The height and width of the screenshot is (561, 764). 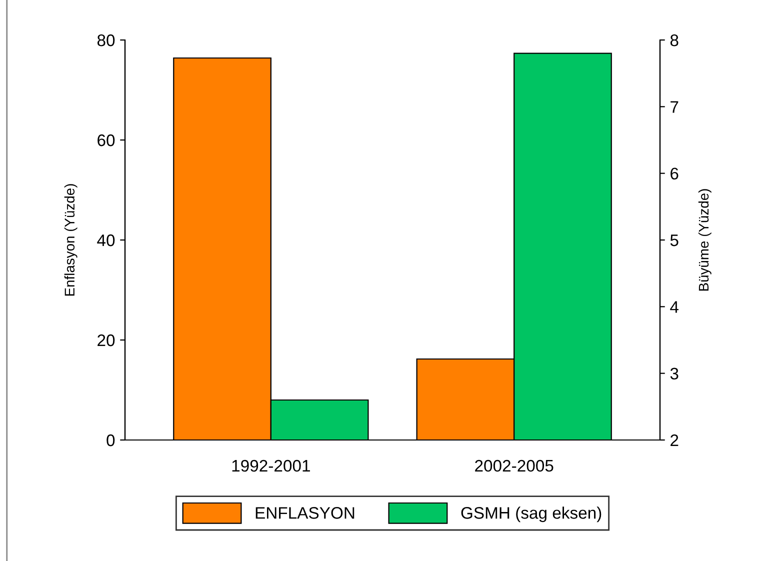 What do you see at coordinates (674, 374) in the screenshot?
I see `y2-tick-label: 3` at bounding box center [674, 374].